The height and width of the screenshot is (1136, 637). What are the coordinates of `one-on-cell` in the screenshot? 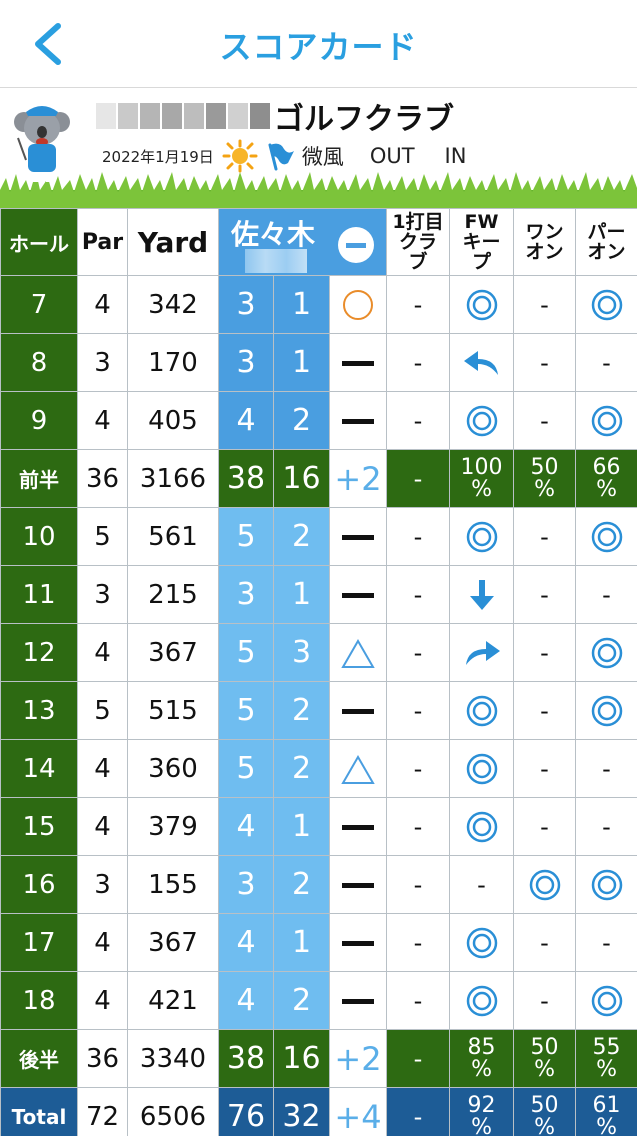 It's located at (545, 884).